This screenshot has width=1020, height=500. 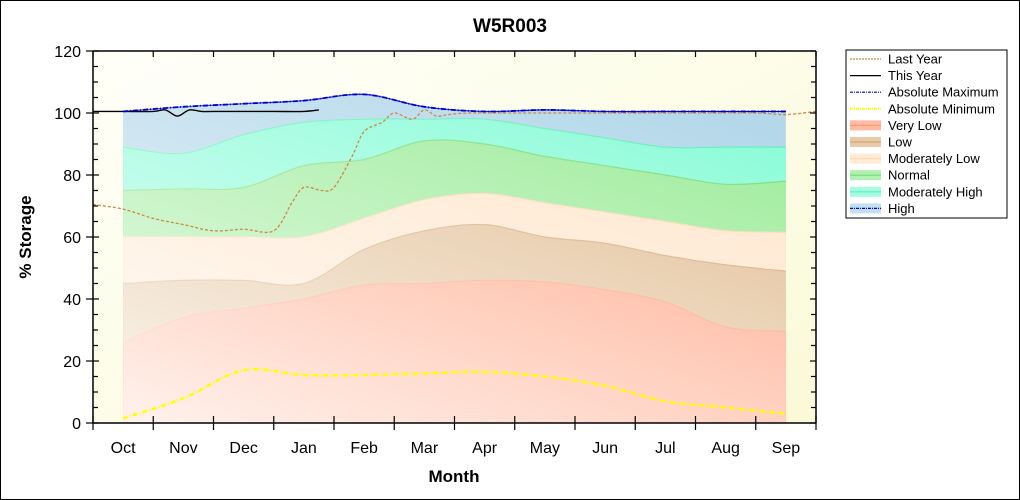 What do you see at coordinates (454, 476) in the screenshot?
I see `x-axis-title: Month` at bounding box center [454, 476].